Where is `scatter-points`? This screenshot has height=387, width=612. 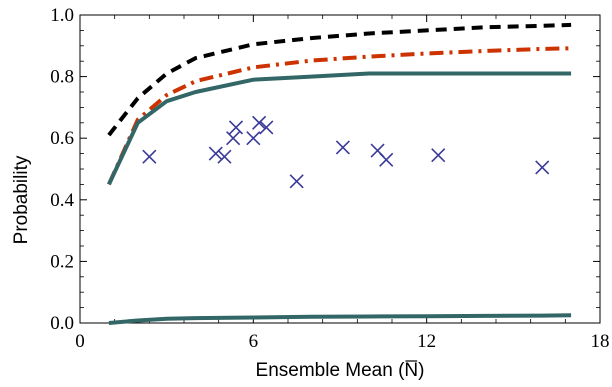 scatter-points is located at coordinates (346, 152).